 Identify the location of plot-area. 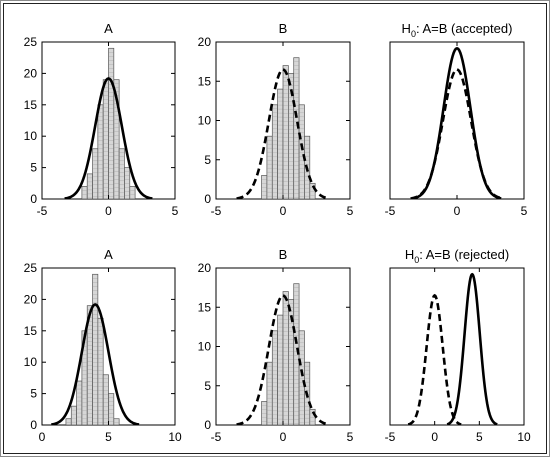
(457, 120).